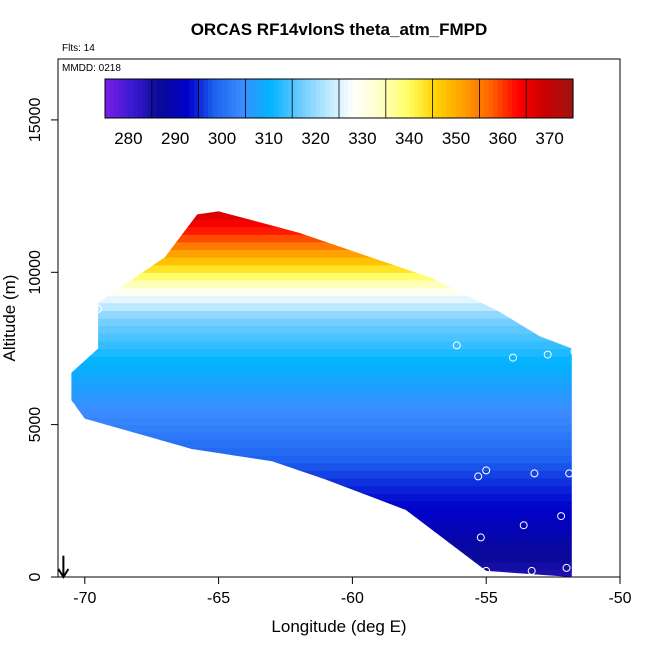  I want to click on arrow-head, so click(63, 573).